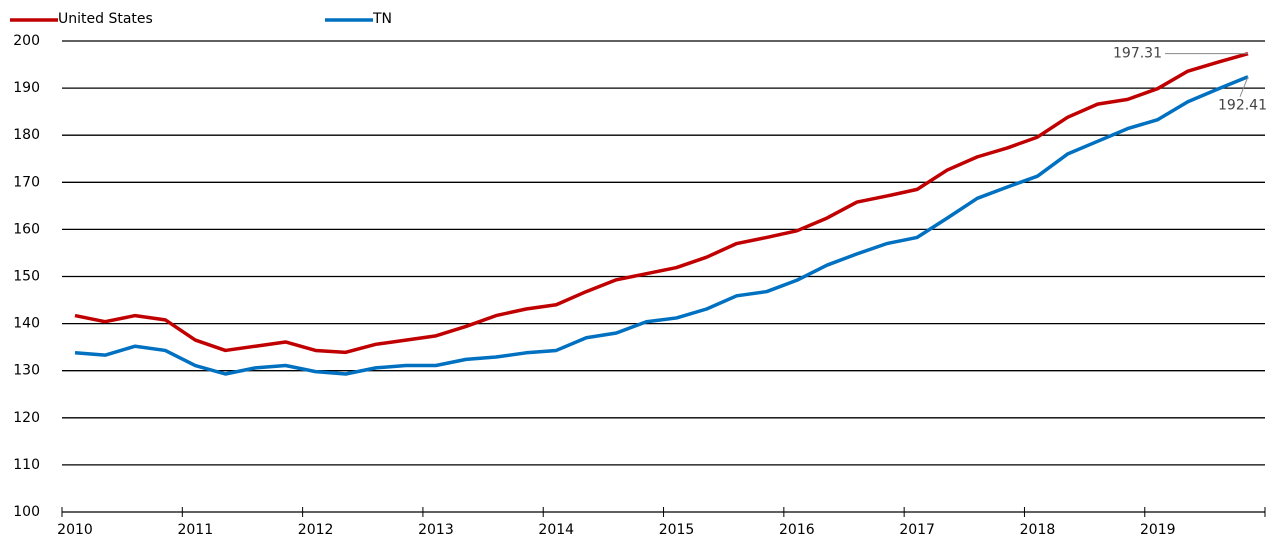  What do you see at coordinates (382, 19) in the screenshot?
I see `legend-label: TN` at bounding box center [382, 19].